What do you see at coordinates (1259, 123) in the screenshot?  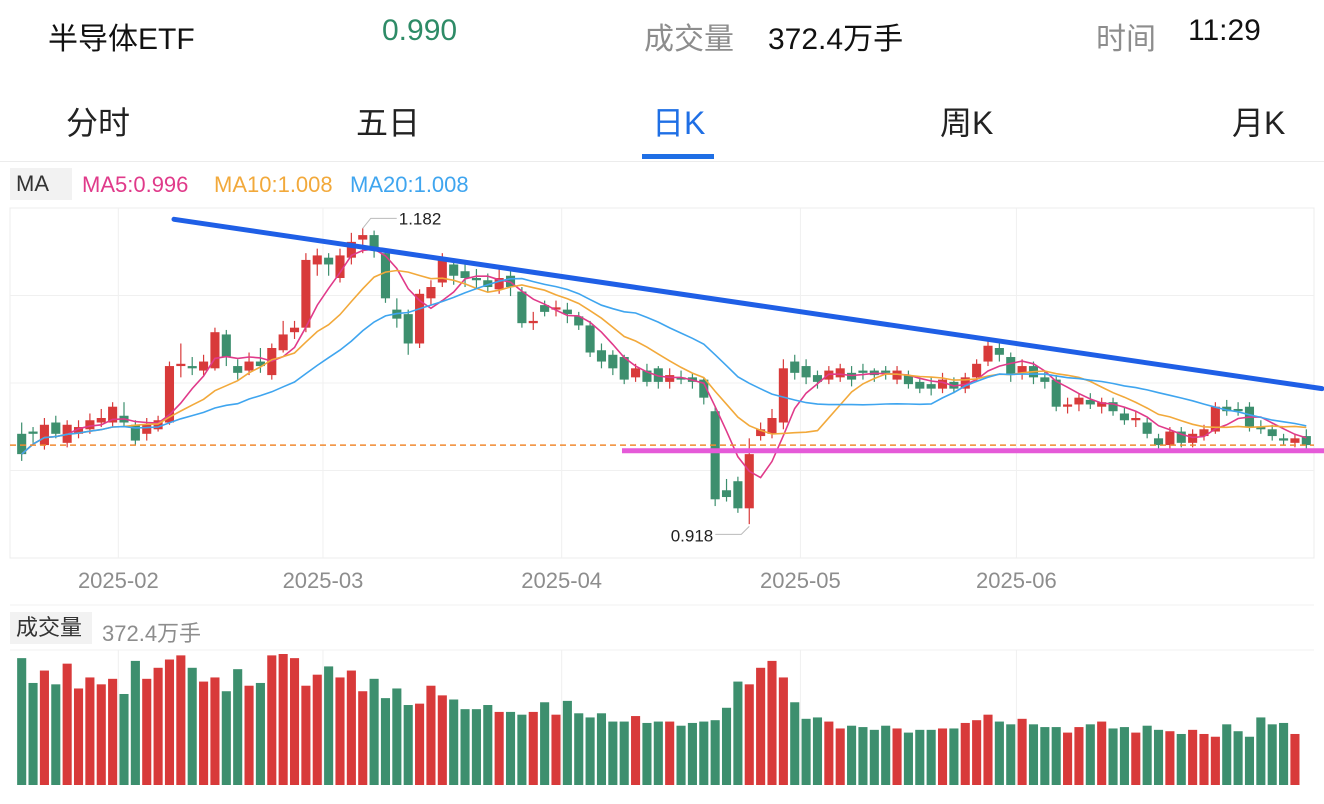 I see `tab-monthly-k: 月K` at bounding box center [1259, 123].